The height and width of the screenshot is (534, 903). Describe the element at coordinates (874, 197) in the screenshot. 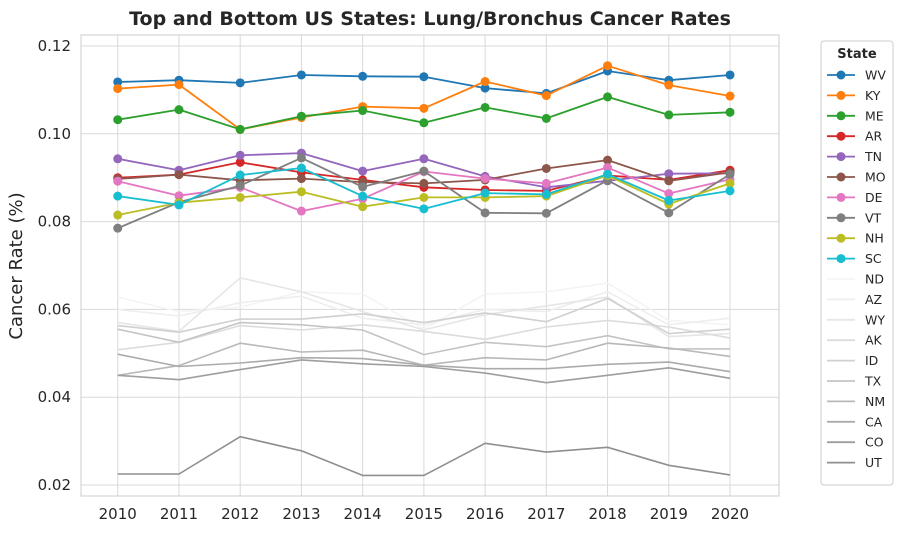

I see `legend-label: DE` at that location.